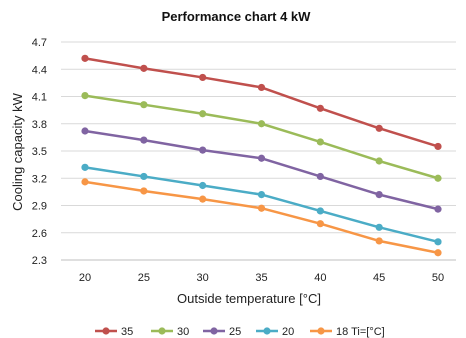 The height and width of the screenshot is (338, 466). Describe the element at coordinates (379, 278) in the screenshot. I see `x-tick-label: 45` at that location.